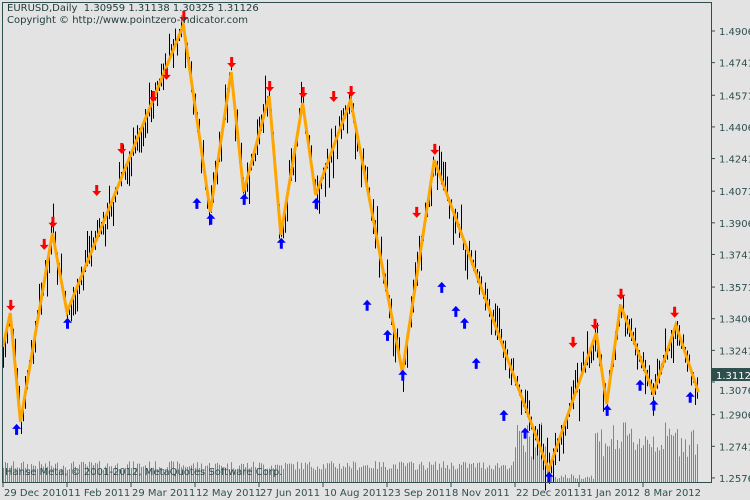 Image resolution: width=750 pixels, height=500 pixels. I want to click on price-tick-label: 1.44060, so click(734, 128).